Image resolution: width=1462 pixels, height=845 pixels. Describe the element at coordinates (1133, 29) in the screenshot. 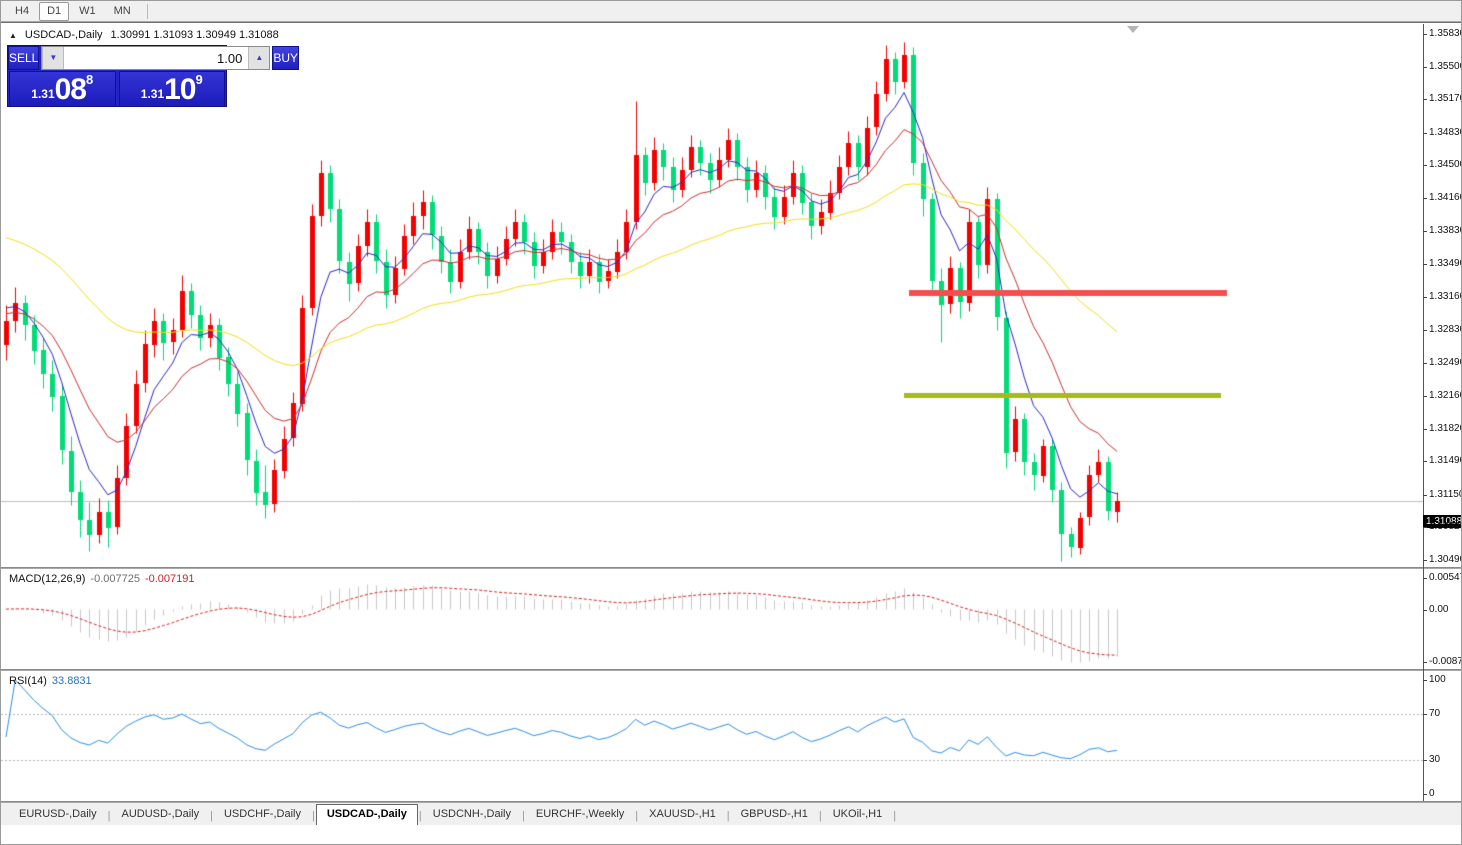

I see `chart-shift-marker-icon` at that location.